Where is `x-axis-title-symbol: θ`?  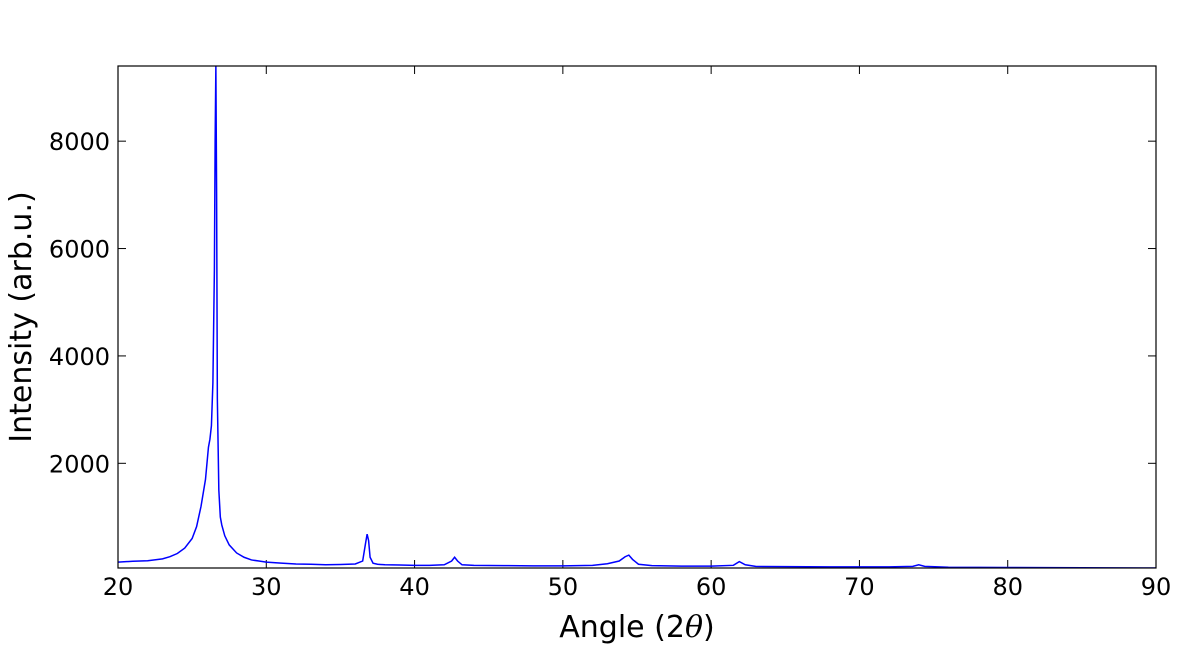
x-axis-title-symbol: θ is located at coordinates (694, 627).